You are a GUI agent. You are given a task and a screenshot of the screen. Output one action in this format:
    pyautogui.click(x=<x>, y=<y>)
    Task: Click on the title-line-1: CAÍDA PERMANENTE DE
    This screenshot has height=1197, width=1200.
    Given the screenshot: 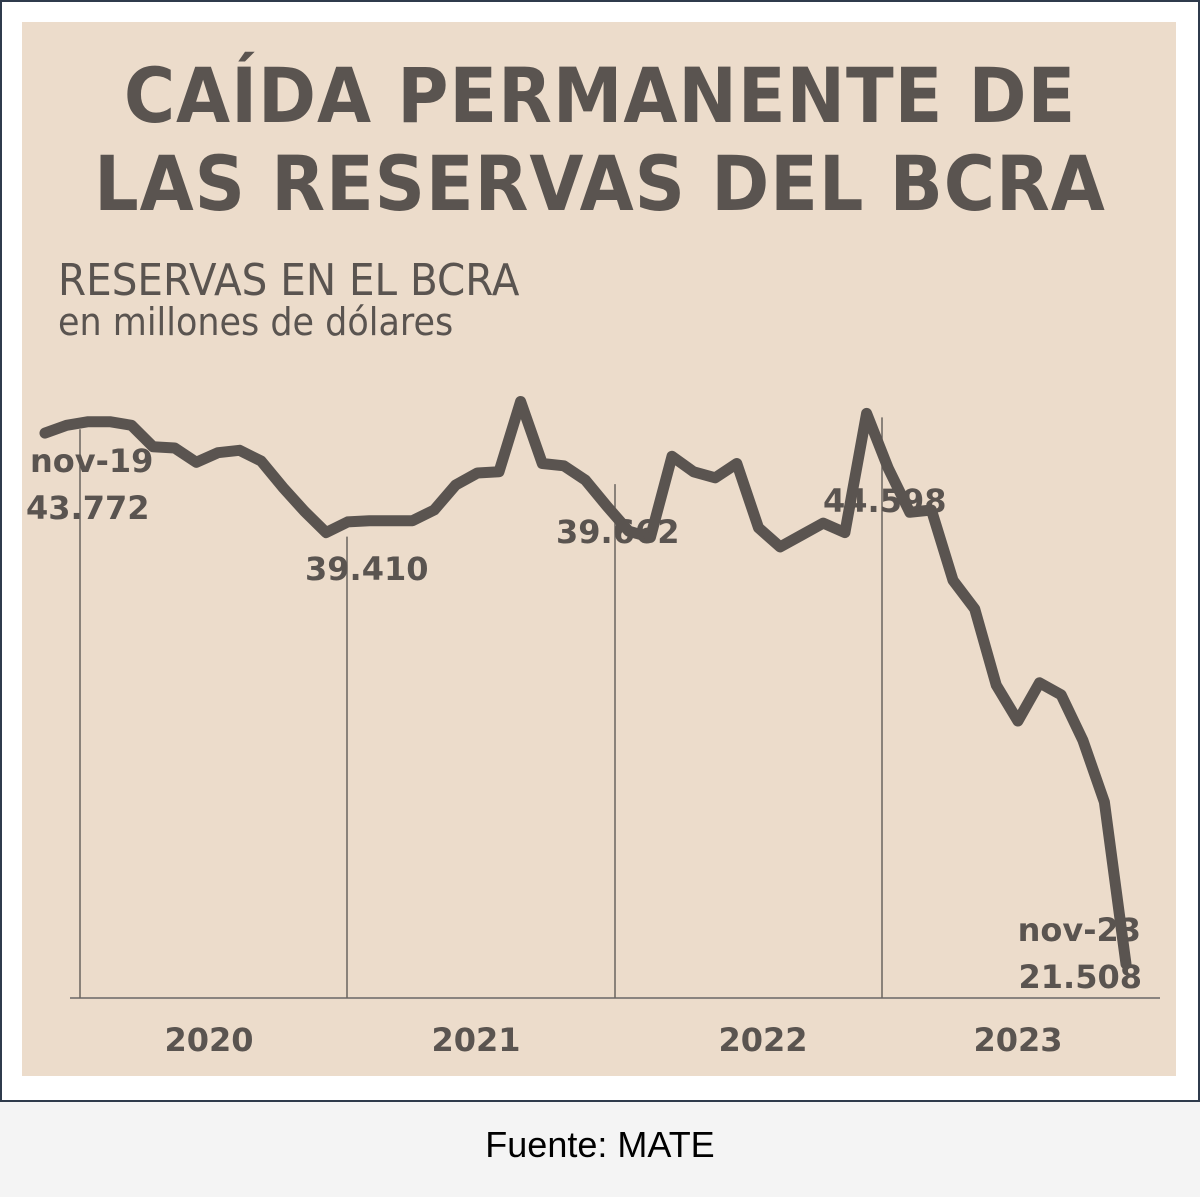 What is the action you would take?
    pyautogui.click(x=600, y=95)
    